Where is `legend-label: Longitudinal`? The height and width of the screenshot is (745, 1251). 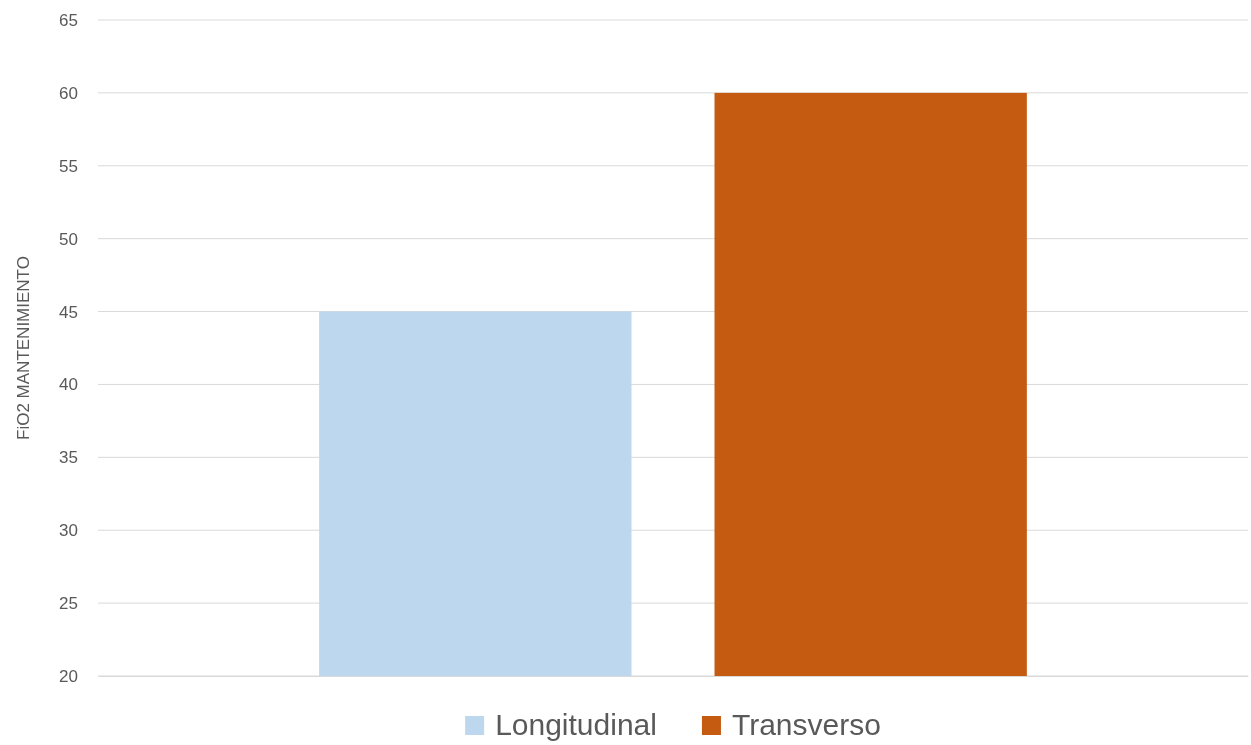
legend-label: Longitudinal is located at coordinates (576, 724).